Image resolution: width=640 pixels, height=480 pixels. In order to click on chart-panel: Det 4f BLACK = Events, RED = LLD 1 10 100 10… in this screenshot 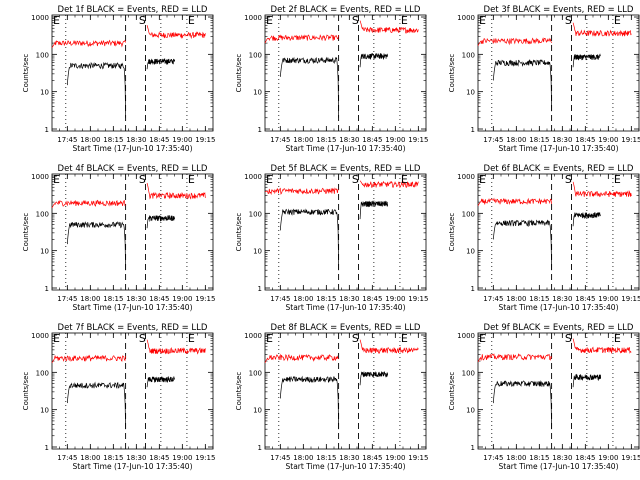, I will do `click(118, 238)`.